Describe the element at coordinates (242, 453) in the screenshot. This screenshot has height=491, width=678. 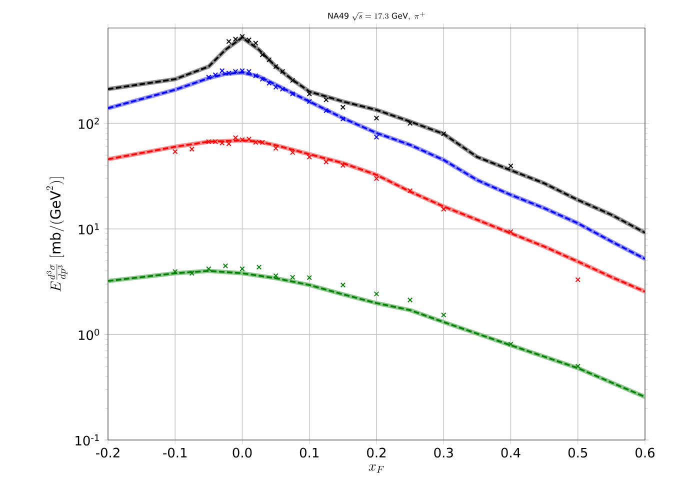
I see `x-tick-label: 0.0` at that location.